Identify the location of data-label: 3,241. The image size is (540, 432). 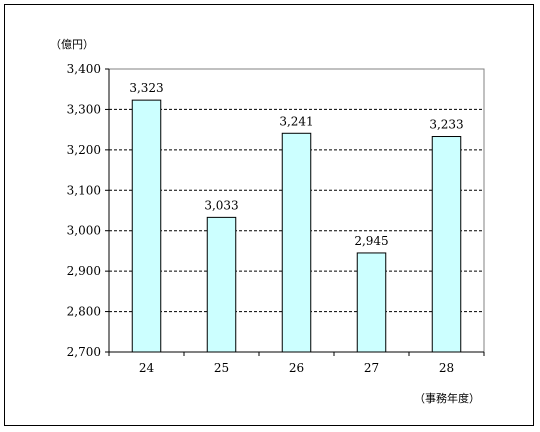
(296, 121).